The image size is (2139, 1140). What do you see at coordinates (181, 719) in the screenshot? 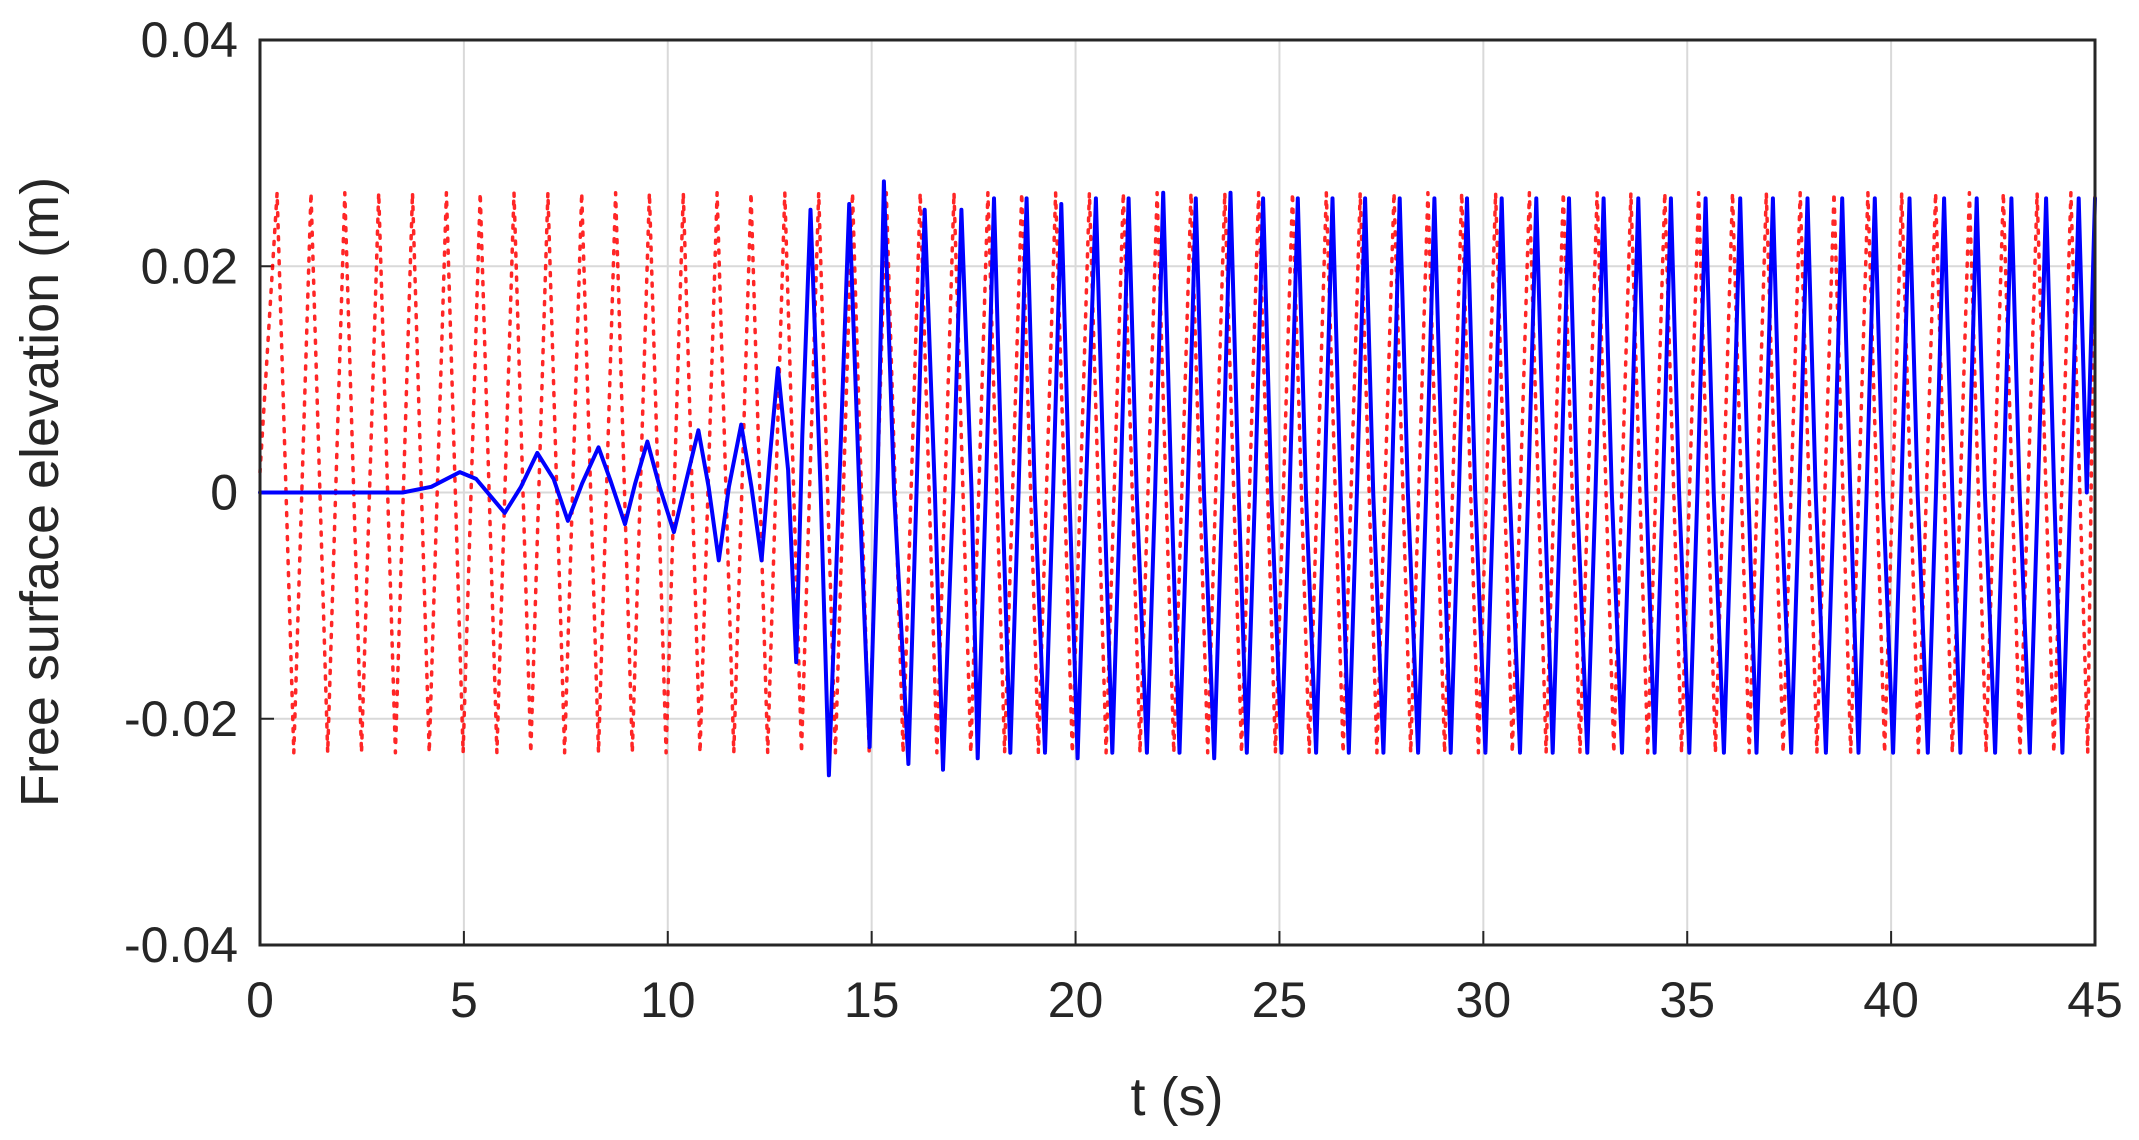
I see `y-tick-label: -0.02` at bounding box center [181, 719].